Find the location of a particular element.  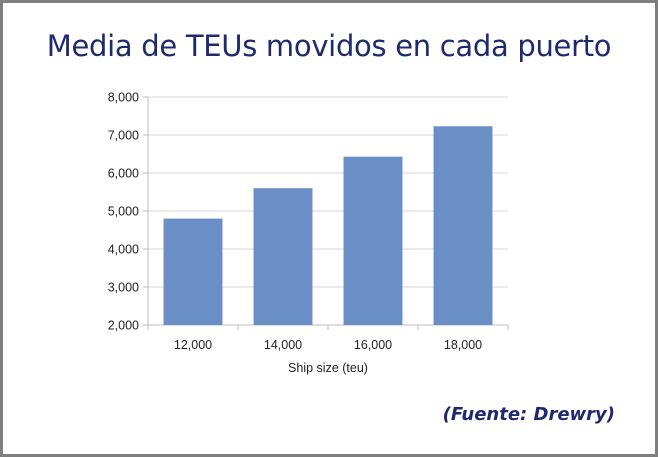

chart-title: Media de TEUs movidos en cada puerto is located at coordinates (329, 46).